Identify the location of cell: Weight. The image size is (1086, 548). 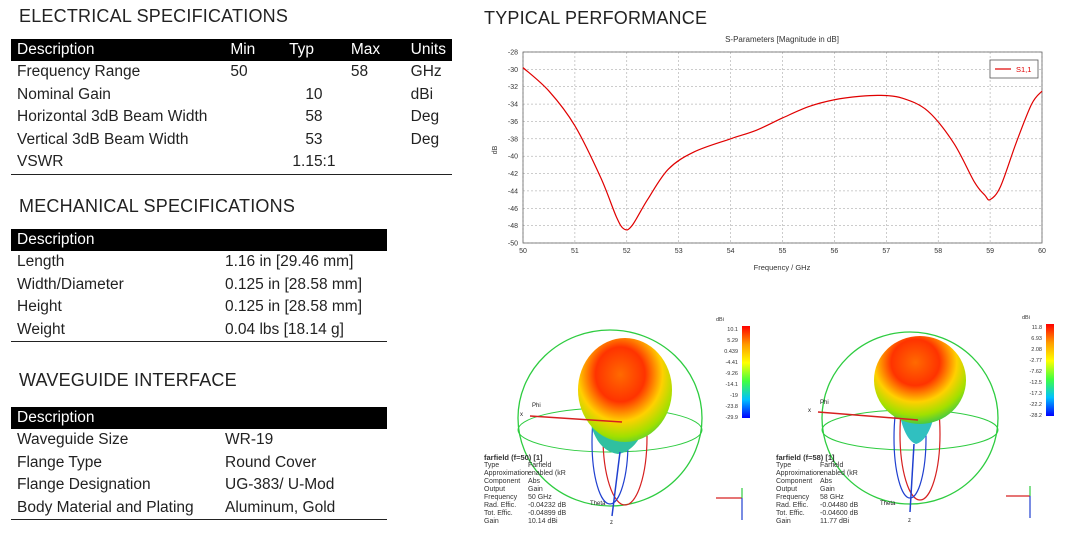
(115, 330).